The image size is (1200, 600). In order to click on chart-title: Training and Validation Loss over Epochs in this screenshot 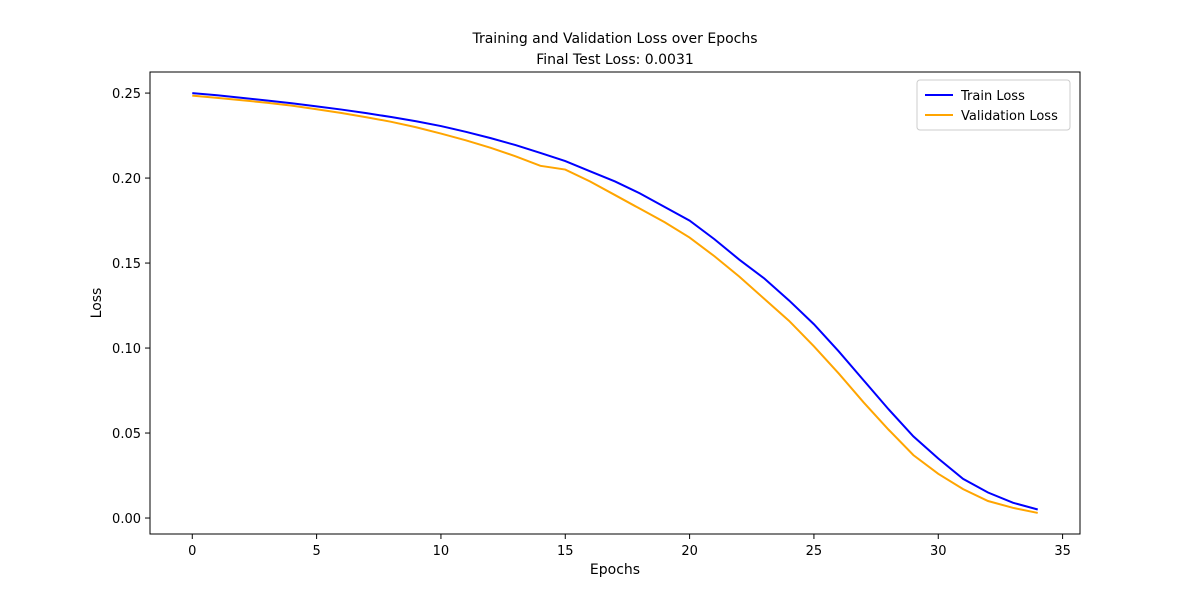, I will do `click(614, 39)`.